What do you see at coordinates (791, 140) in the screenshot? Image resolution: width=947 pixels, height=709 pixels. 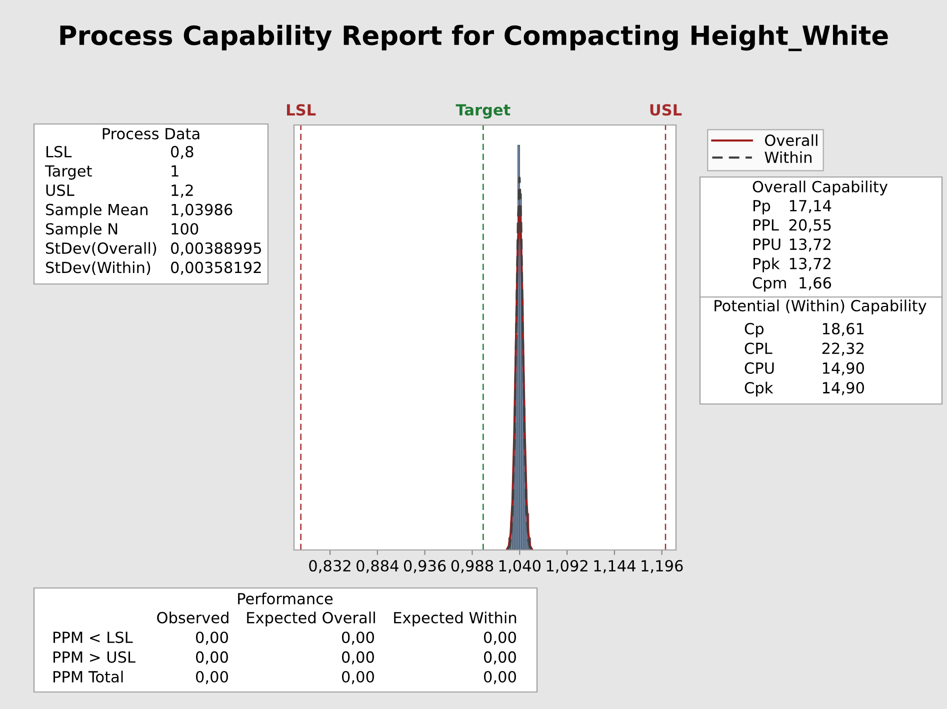 I see `legend-label: Overall` at bounding box center [791, 140].